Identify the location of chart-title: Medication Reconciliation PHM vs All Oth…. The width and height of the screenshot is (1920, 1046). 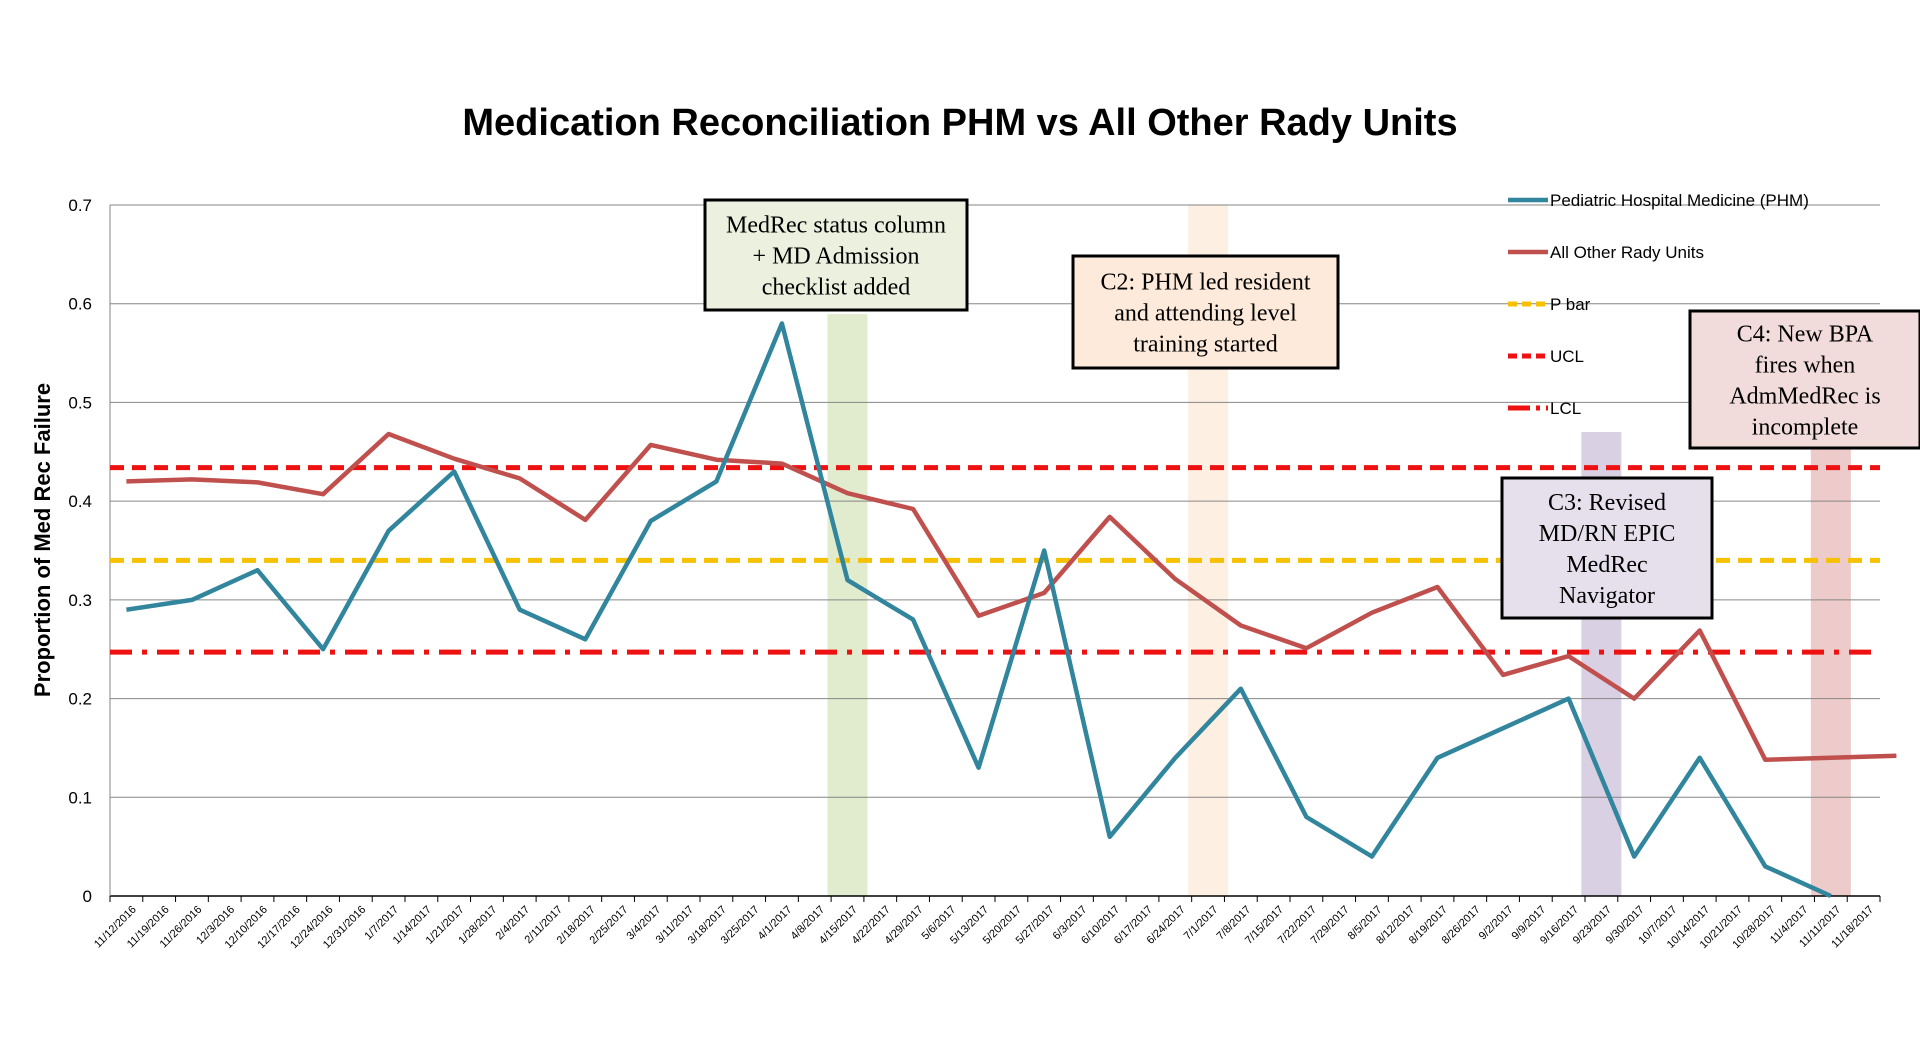
(959, 123).